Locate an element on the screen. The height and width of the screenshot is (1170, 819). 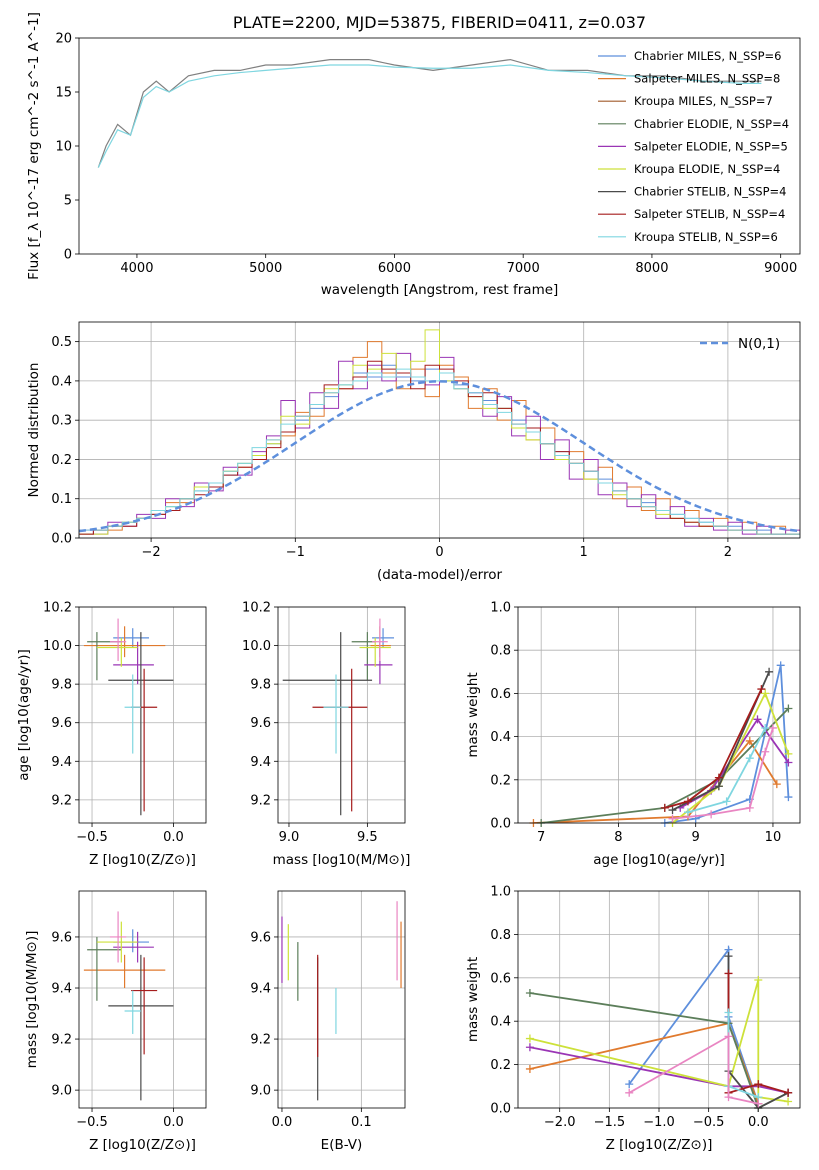
panel-7-ylabel: mass weight is located at coordinates (473, 999).